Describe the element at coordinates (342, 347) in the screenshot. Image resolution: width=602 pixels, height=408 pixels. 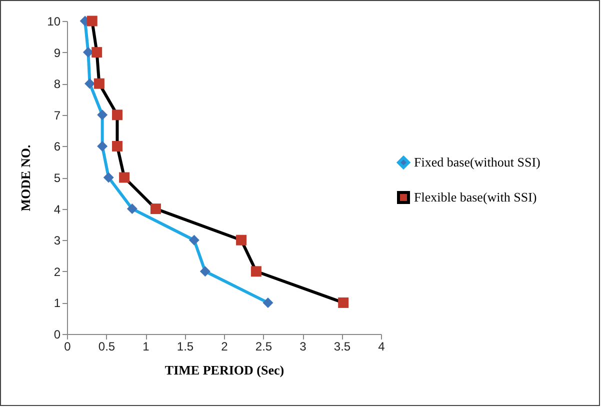
I see `x-tick-label: 3.5` at that location.